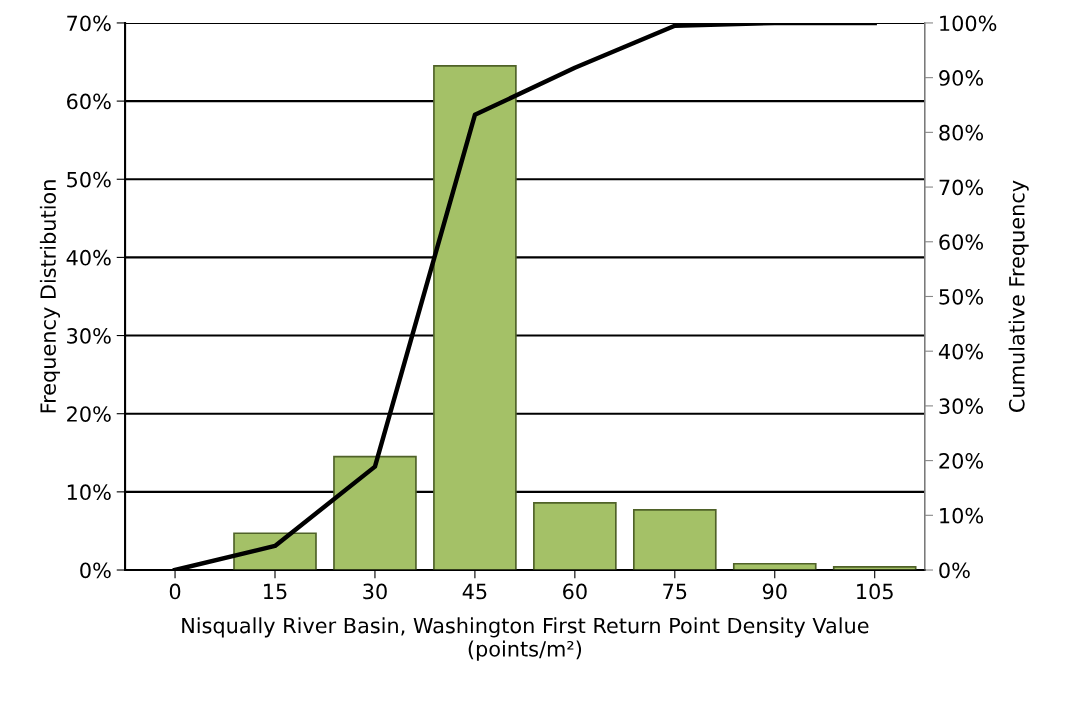 This screenshot has width=1069, height=717. I want to click on x-tick-label: 60, so click(575, 591).